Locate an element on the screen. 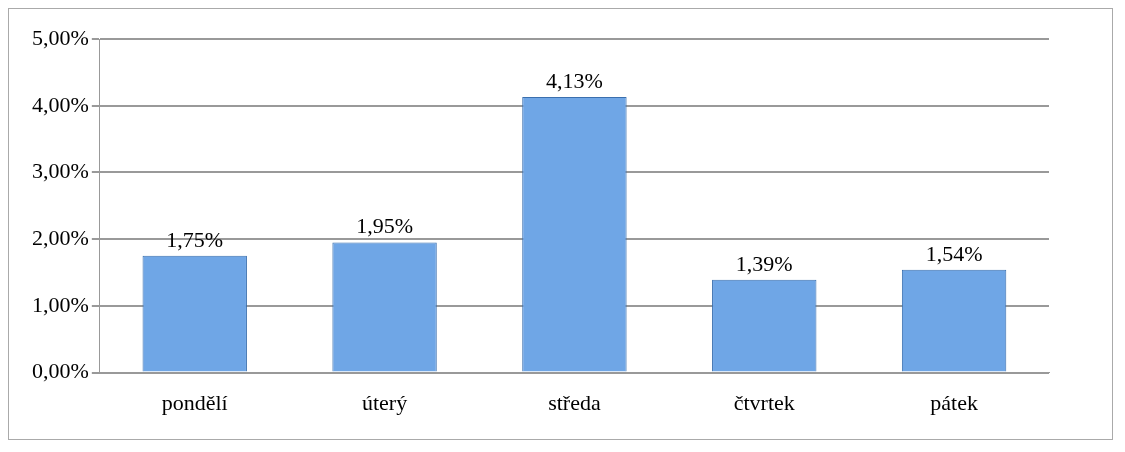 This screenshot has height=452, width=1125. x-tick-label: pátek is located at coordinates (954, 402).